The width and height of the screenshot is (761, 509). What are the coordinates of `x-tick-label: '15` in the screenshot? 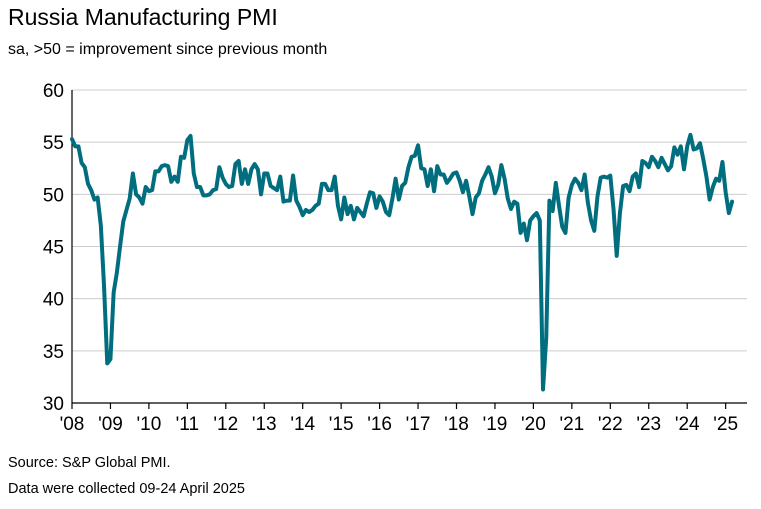 It's located at (341, 424).